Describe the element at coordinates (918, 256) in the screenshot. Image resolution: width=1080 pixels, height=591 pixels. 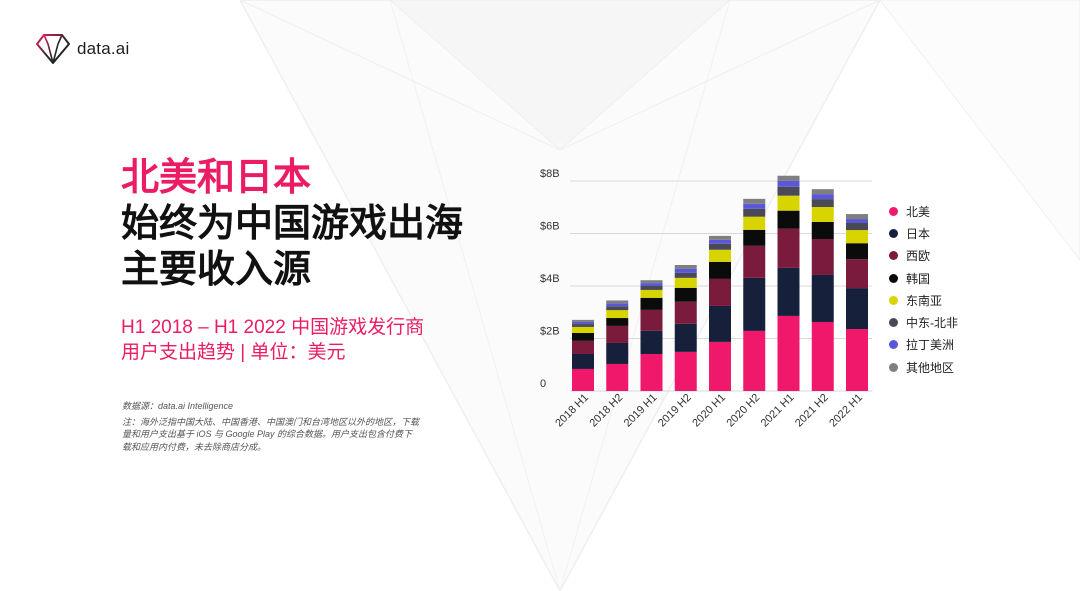
I see `legend-label: 西欧` at that location.